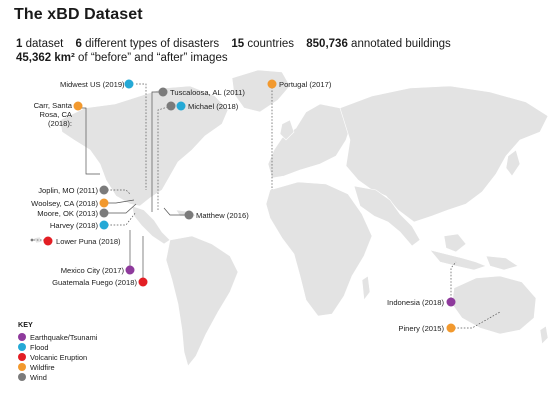  I want to click on landmass-europe, so click(310, 141).